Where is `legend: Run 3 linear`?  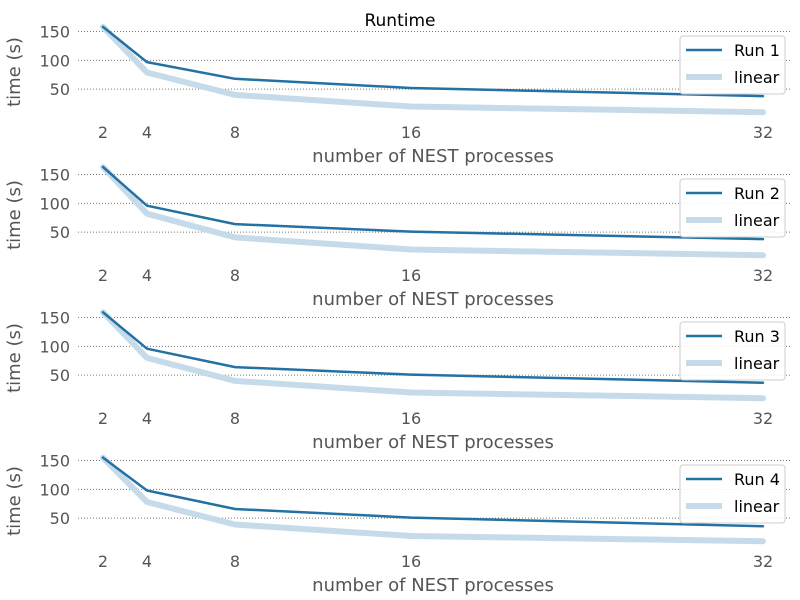
legend: Run 3 linear is located at coordinates (732, 351).